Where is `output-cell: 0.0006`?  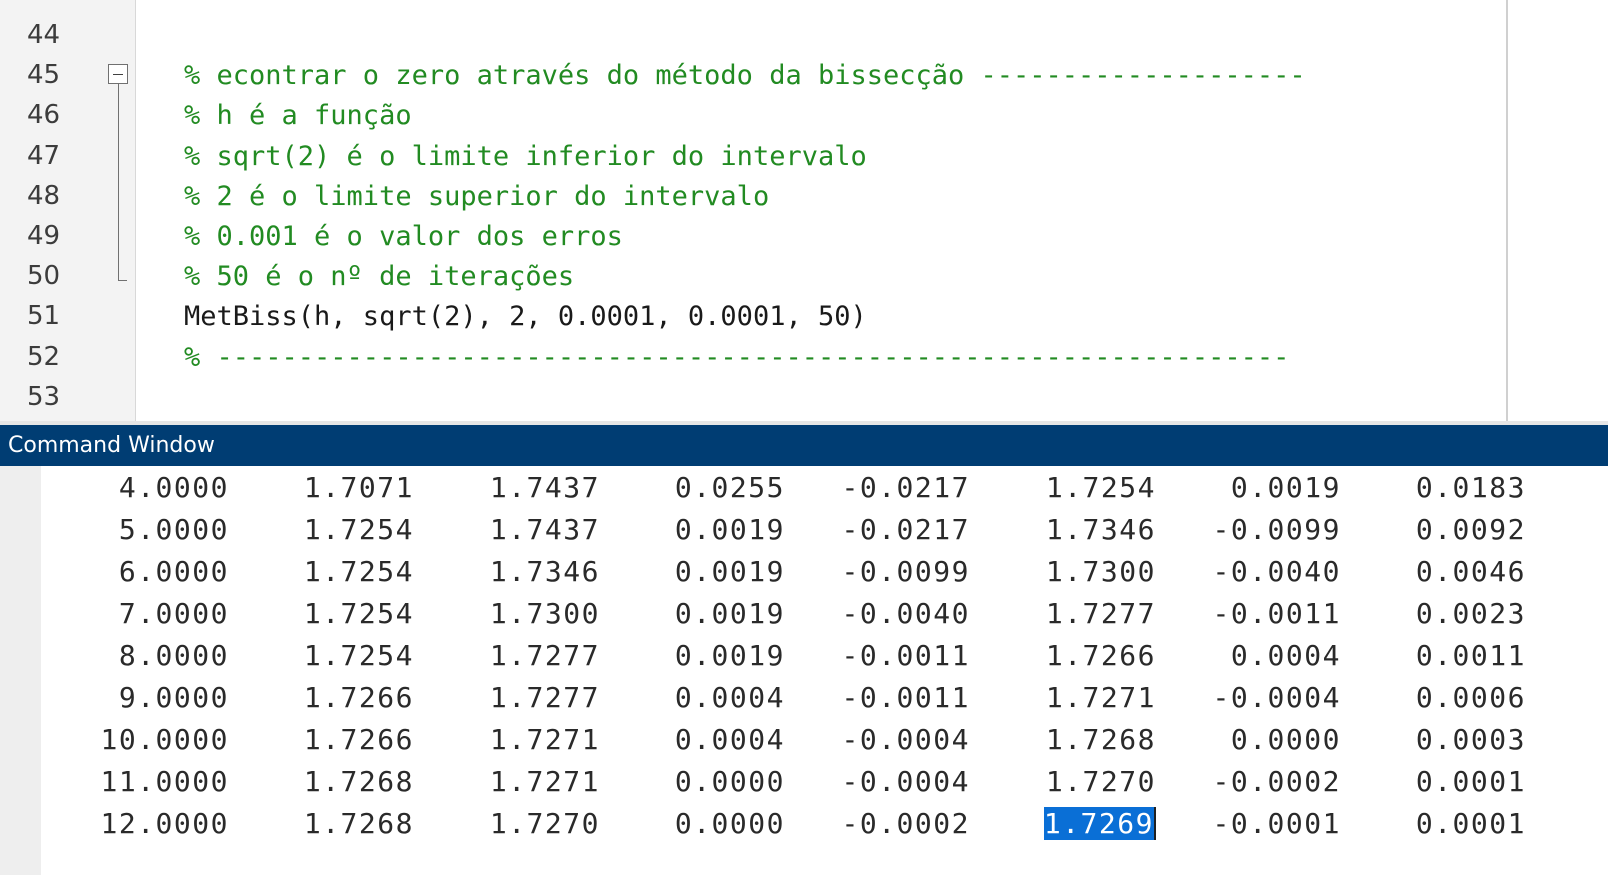
output-cell: 0.0006 is located at coordinates (1446, 697).